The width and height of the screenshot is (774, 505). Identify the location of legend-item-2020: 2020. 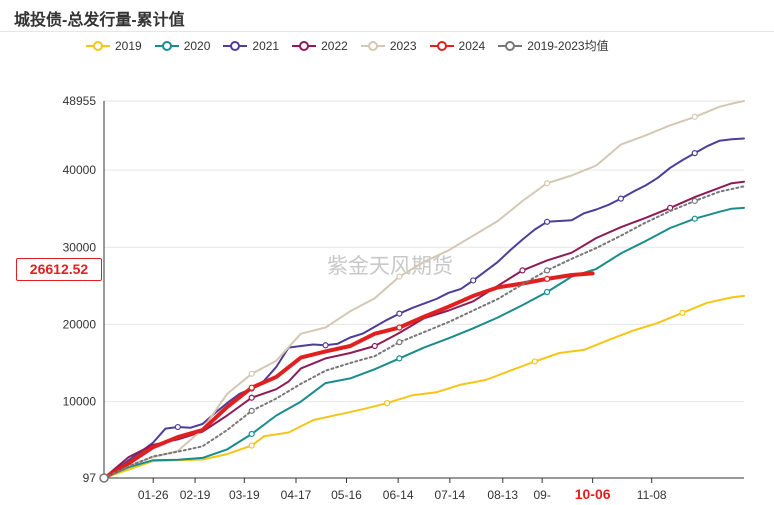
(182, 45).